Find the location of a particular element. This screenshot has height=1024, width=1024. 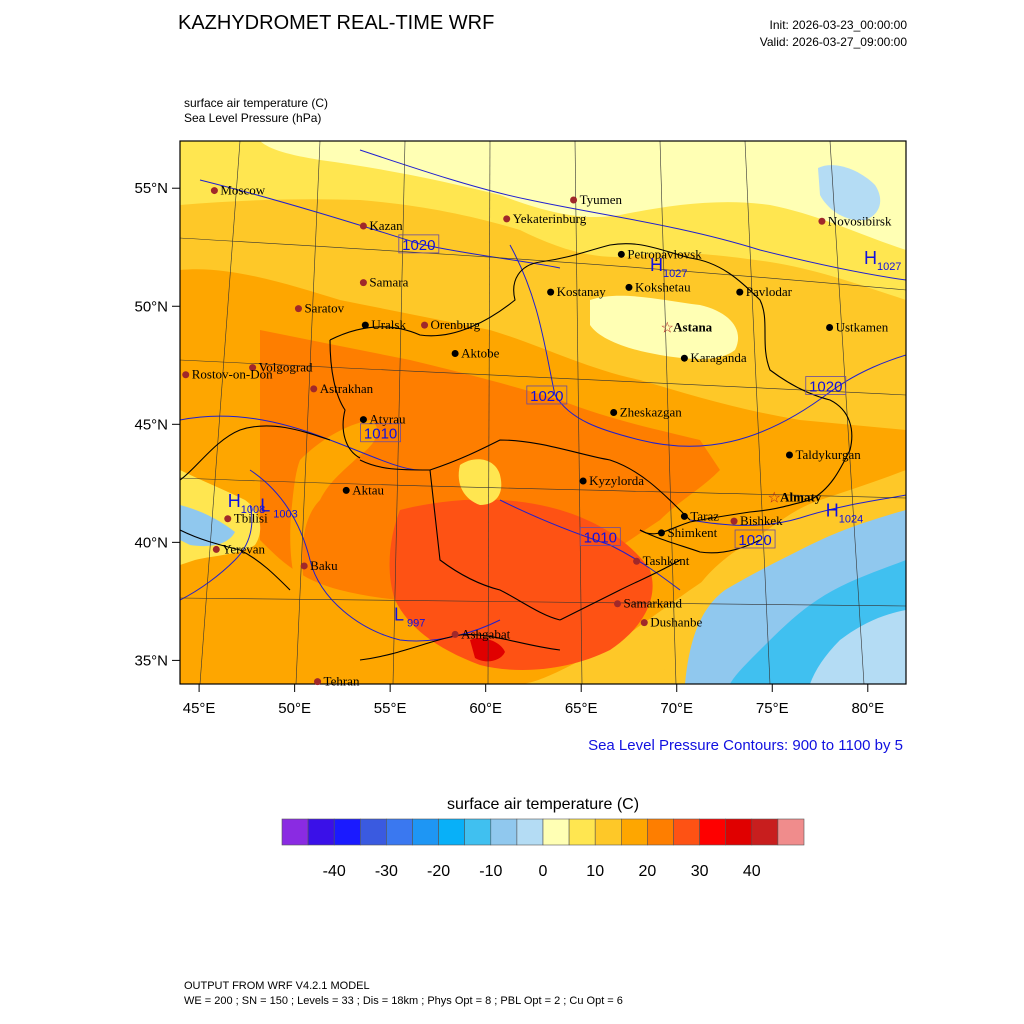

legend-tick-label: 0 is located at coordinates (543, 871).